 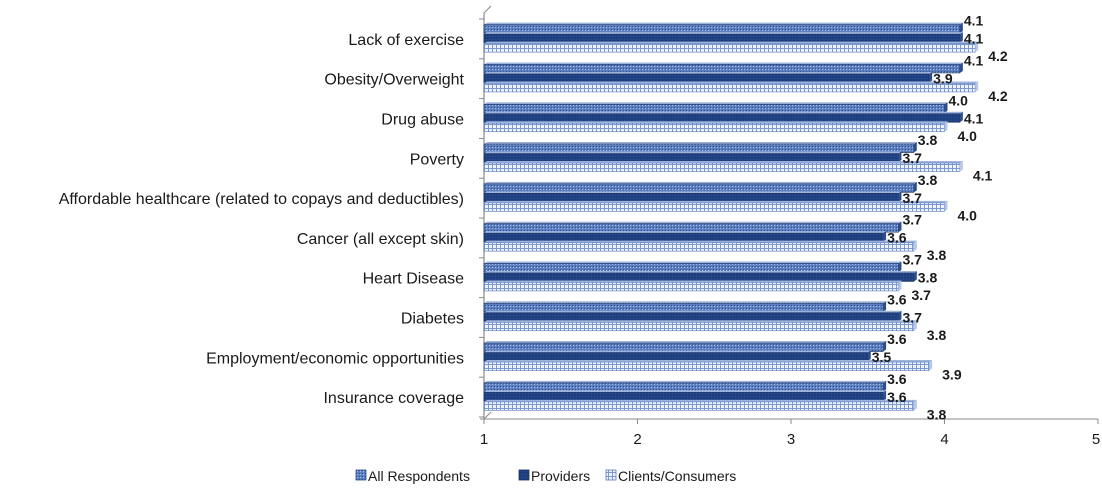 I want to click on data-label-clients-consumers: 4.0, so click(x=968, y=136).